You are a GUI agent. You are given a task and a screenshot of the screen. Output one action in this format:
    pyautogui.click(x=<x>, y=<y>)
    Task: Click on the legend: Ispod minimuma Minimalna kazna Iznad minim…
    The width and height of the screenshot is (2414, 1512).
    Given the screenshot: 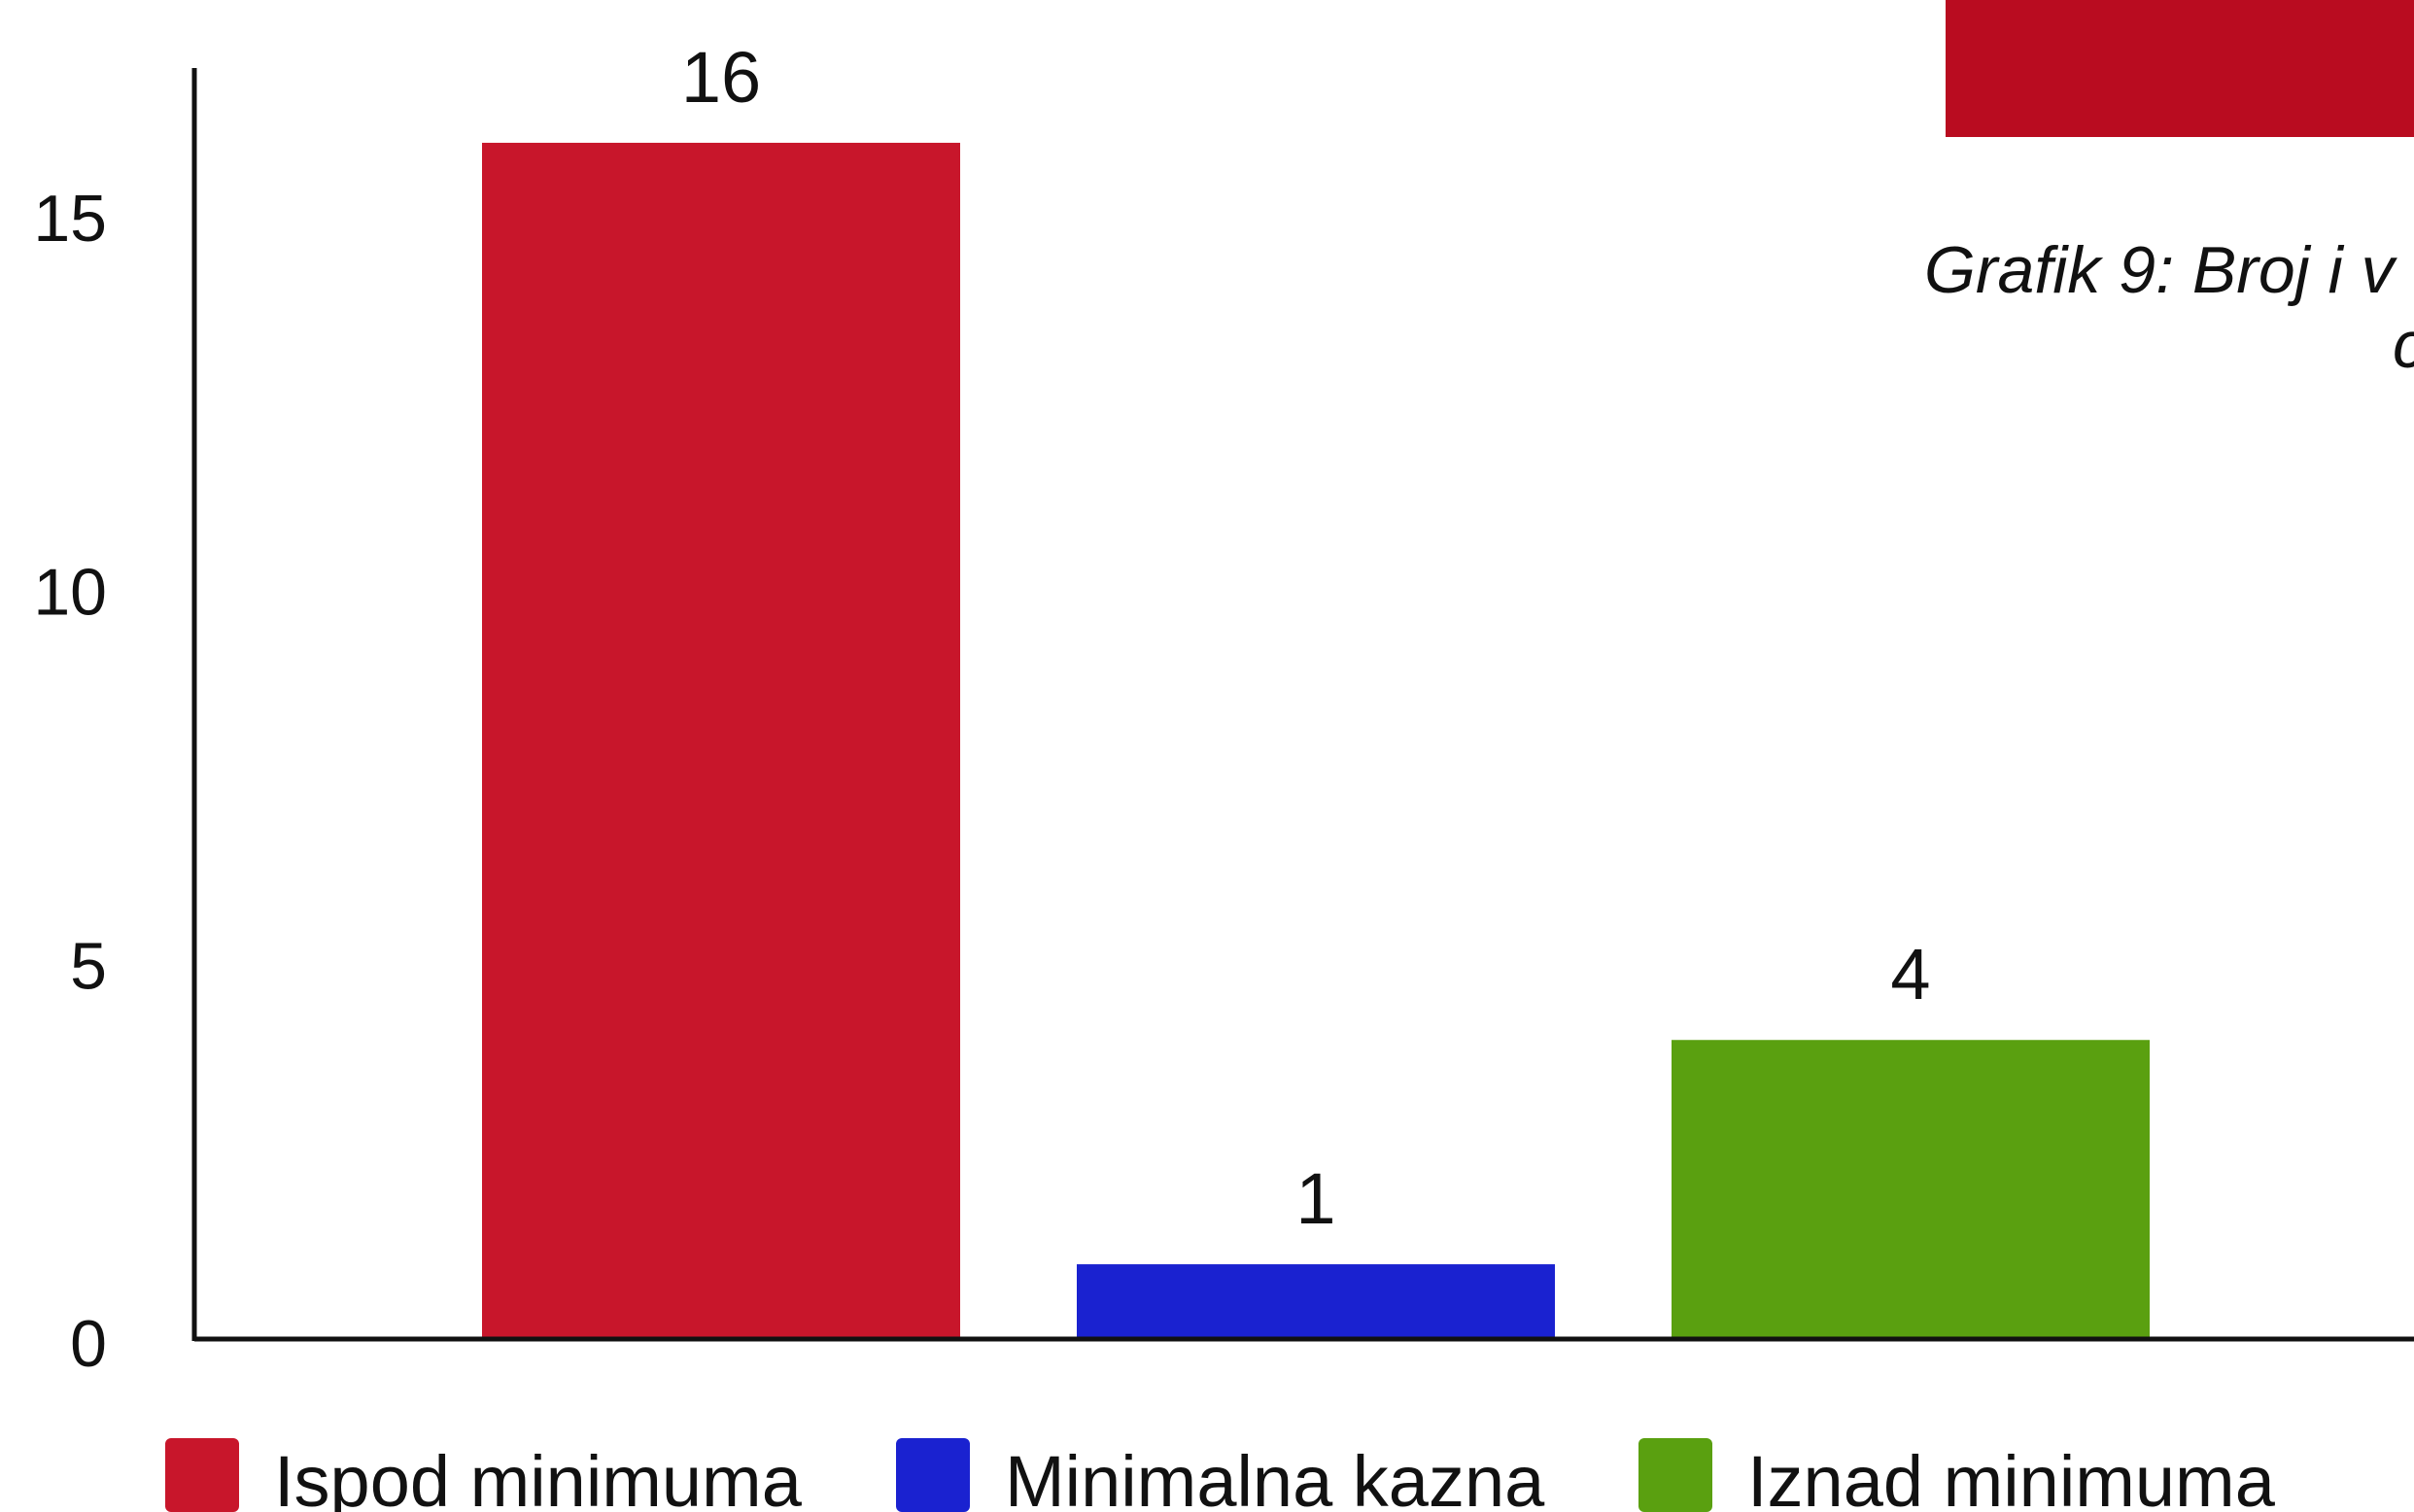 What is the action you would take?
    pyautogui.click(x=1221, y=1475)
    